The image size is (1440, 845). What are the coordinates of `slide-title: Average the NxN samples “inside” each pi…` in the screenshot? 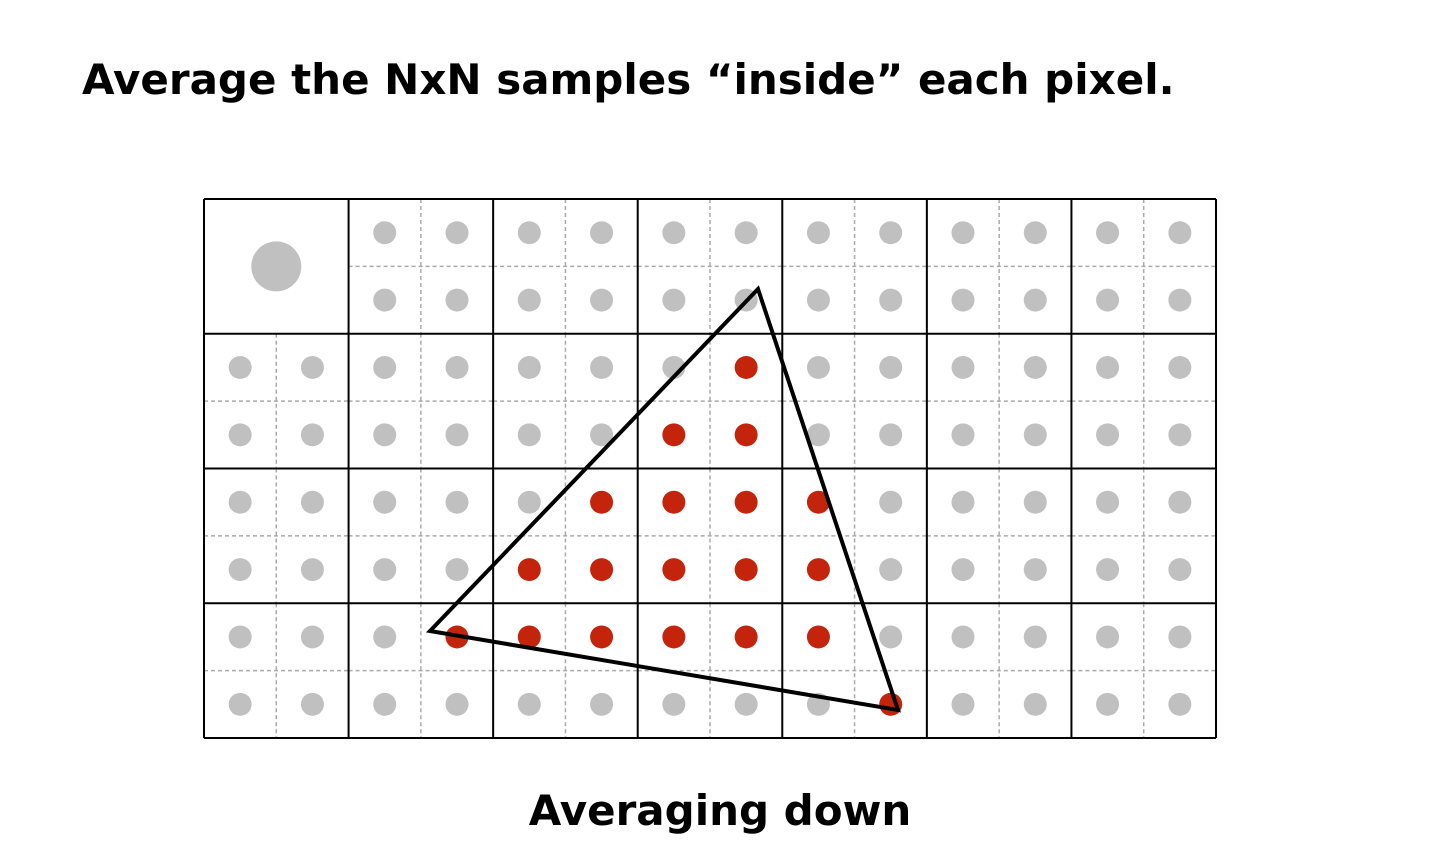 It's located at (628, 79).